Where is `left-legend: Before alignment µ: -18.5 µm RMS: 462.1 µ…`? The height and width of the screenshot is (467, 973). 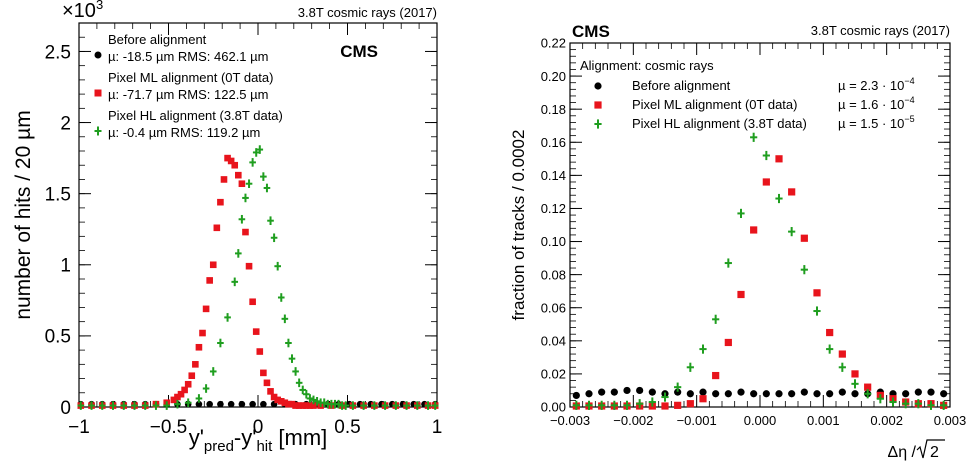 left-legend: Before alignment µ: -18.5 µm RMS: 462.1 µ… is located at coordinates (188, 86).